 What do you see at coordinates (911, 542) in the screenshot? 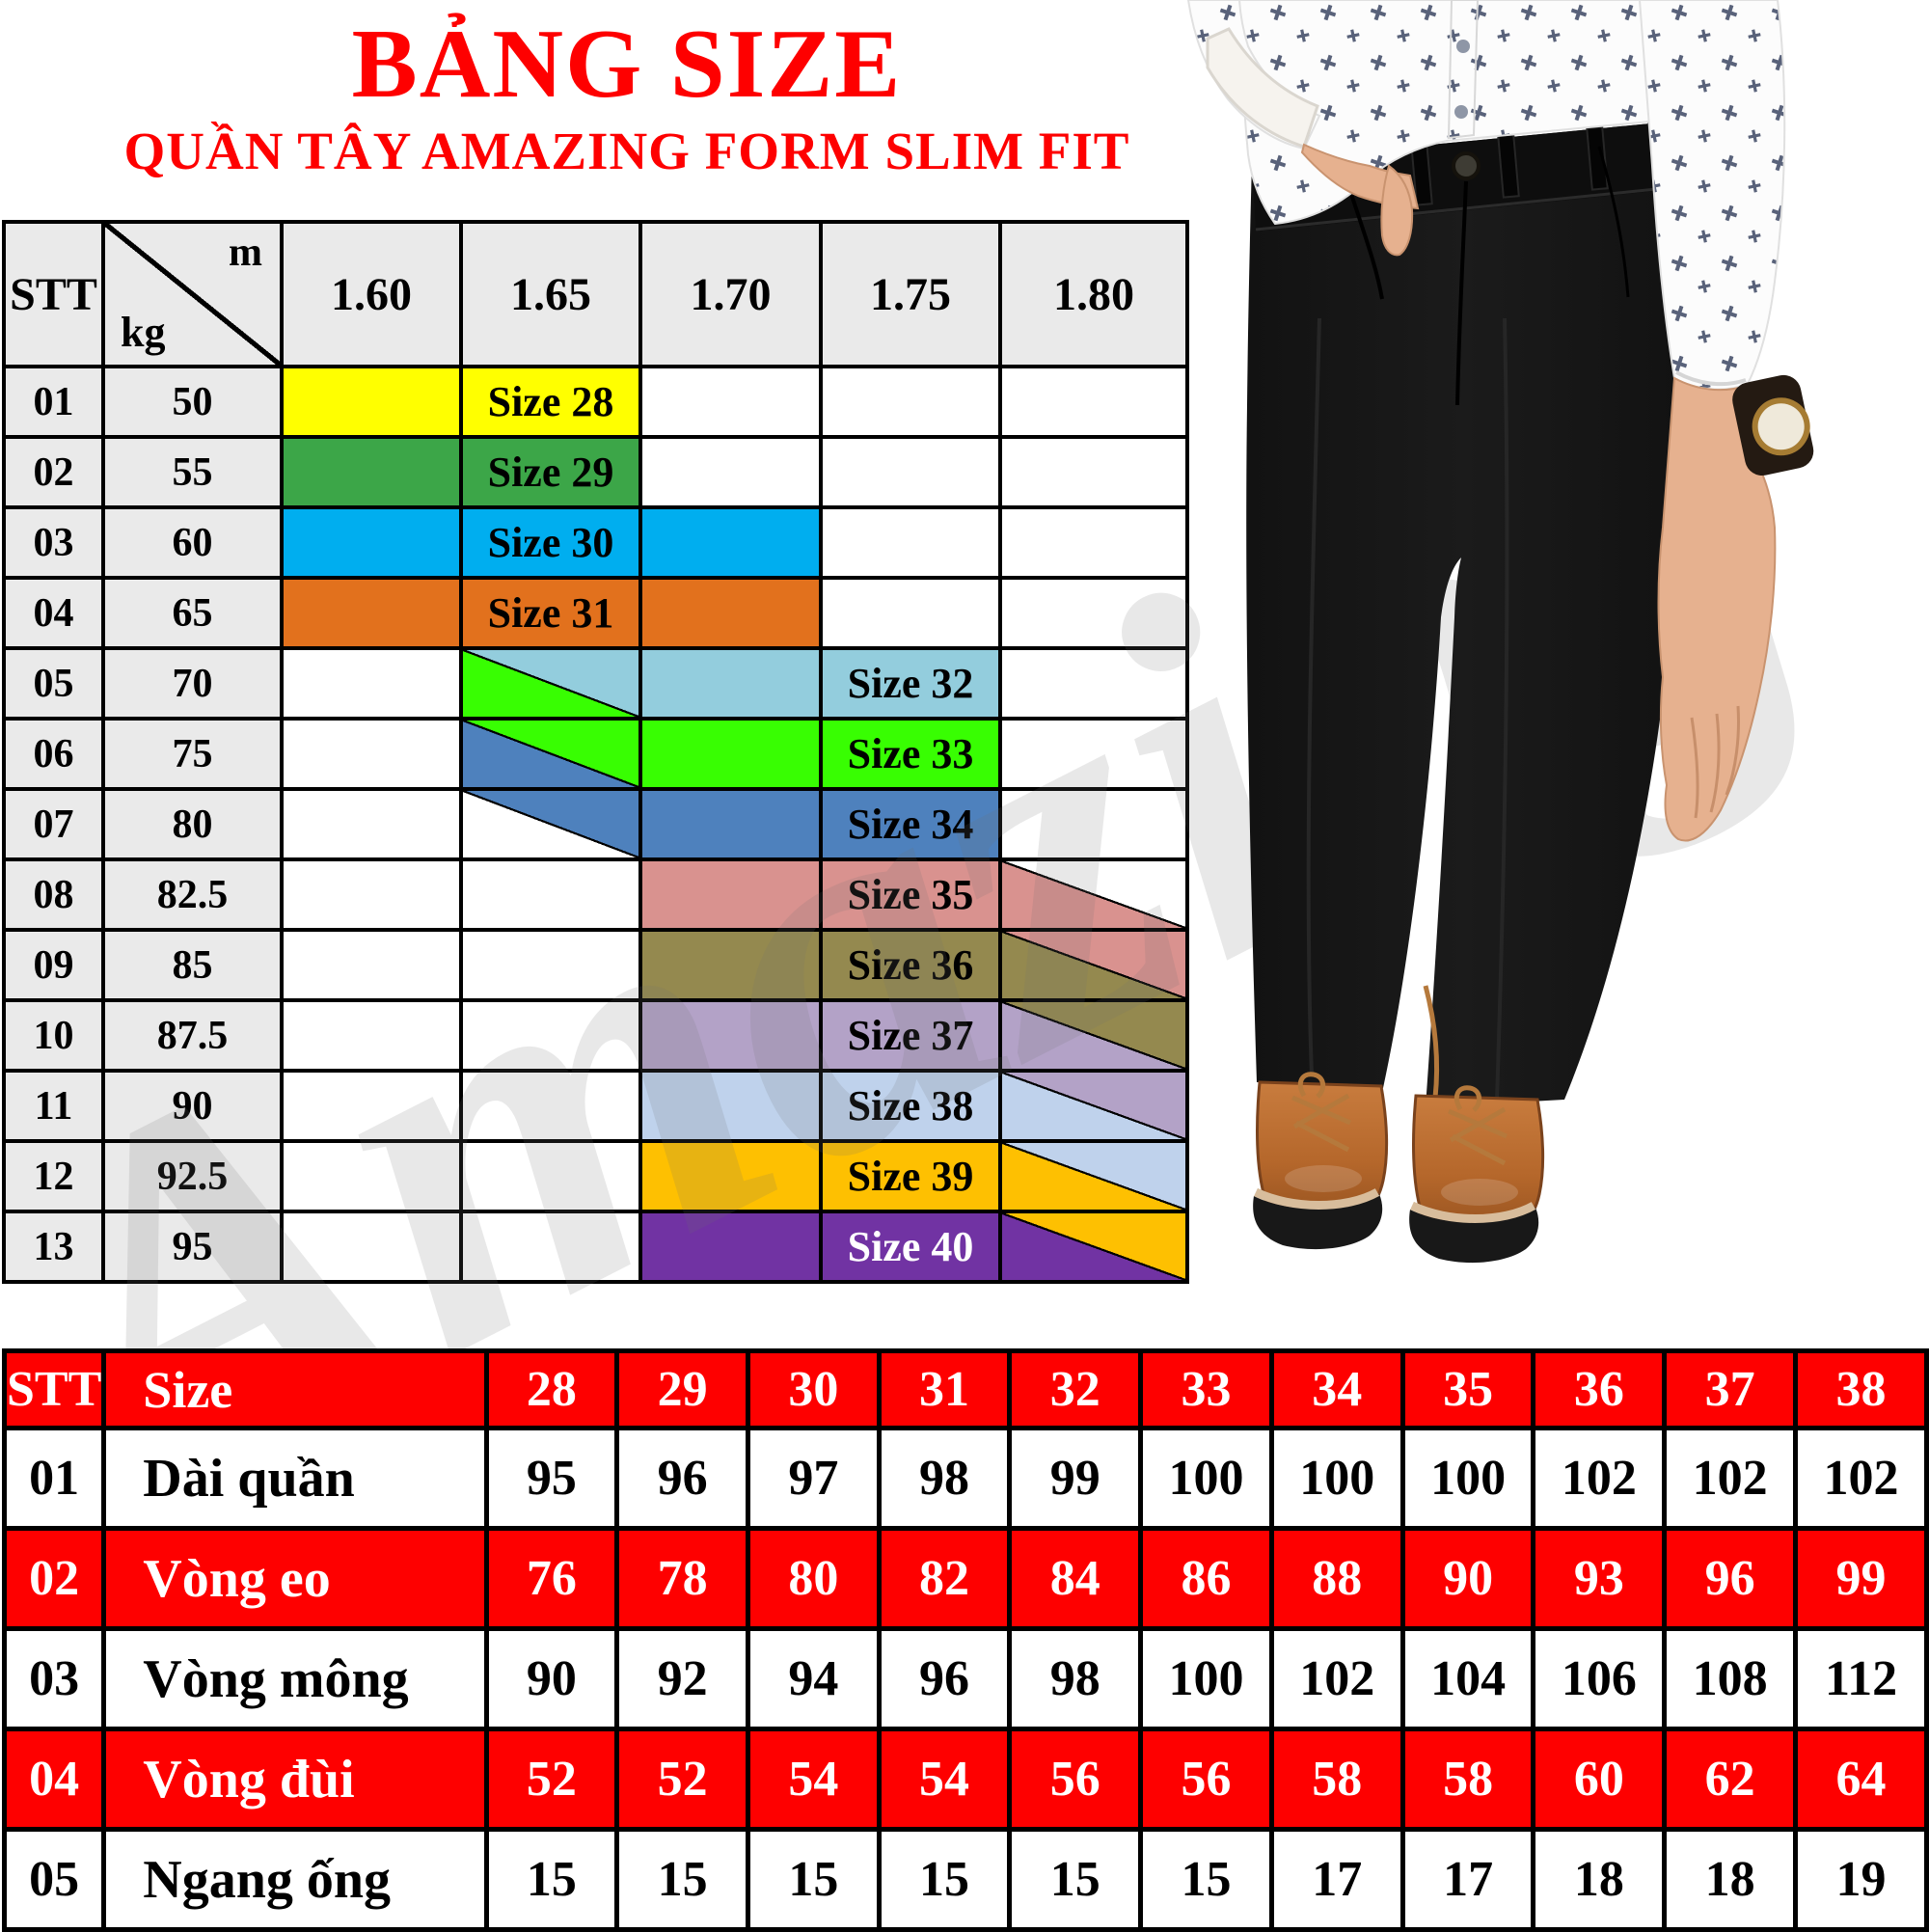
I see `matrix-cell-03-1.75` at bounding box center [911, 542].